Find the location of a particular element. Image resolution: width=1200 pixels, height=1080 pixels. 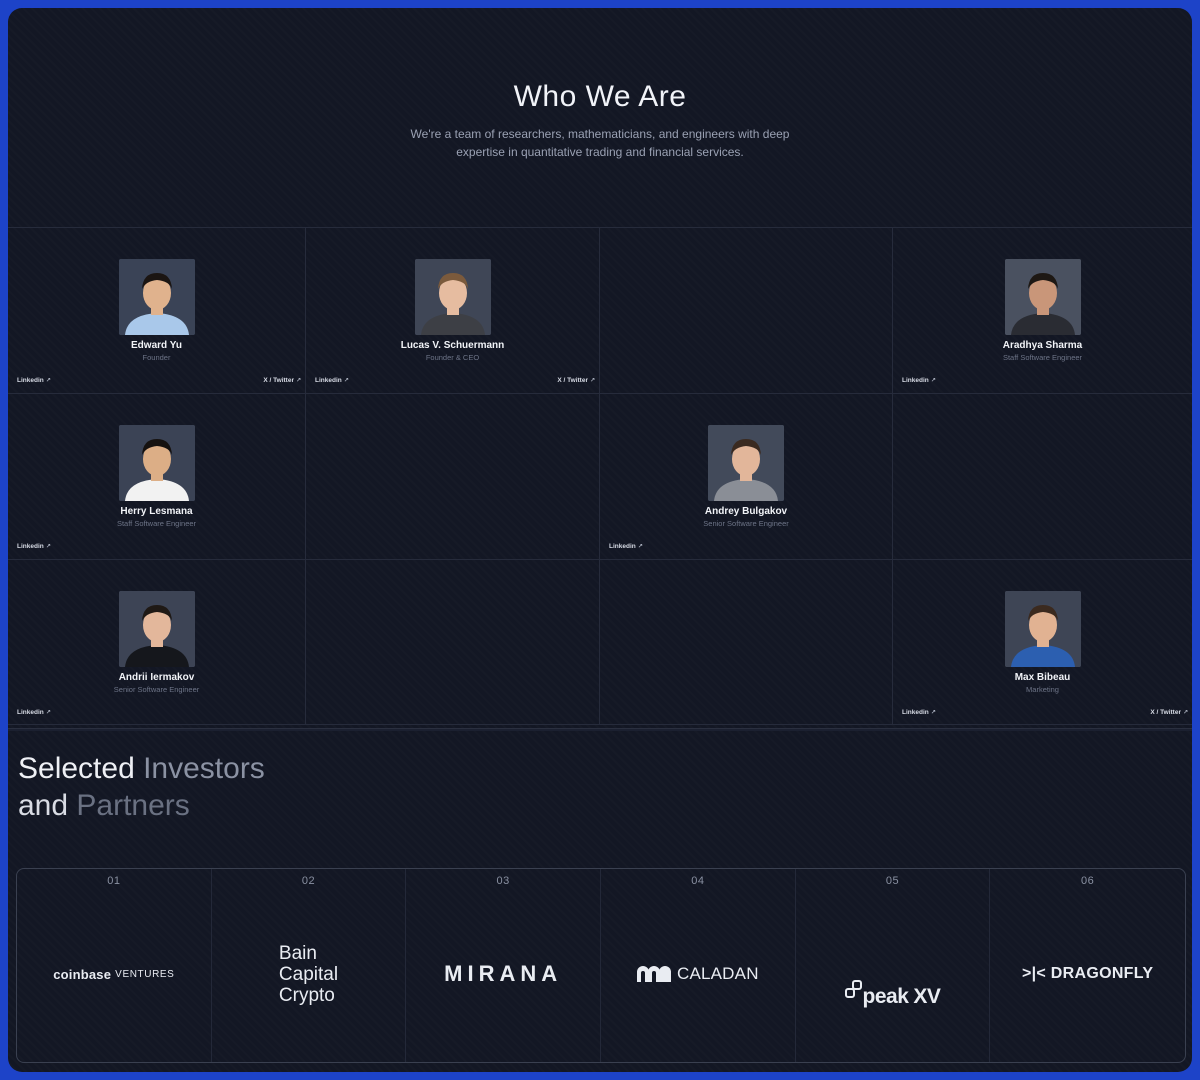

member-role: Founder & CEO is located at coordinates (452, 357).